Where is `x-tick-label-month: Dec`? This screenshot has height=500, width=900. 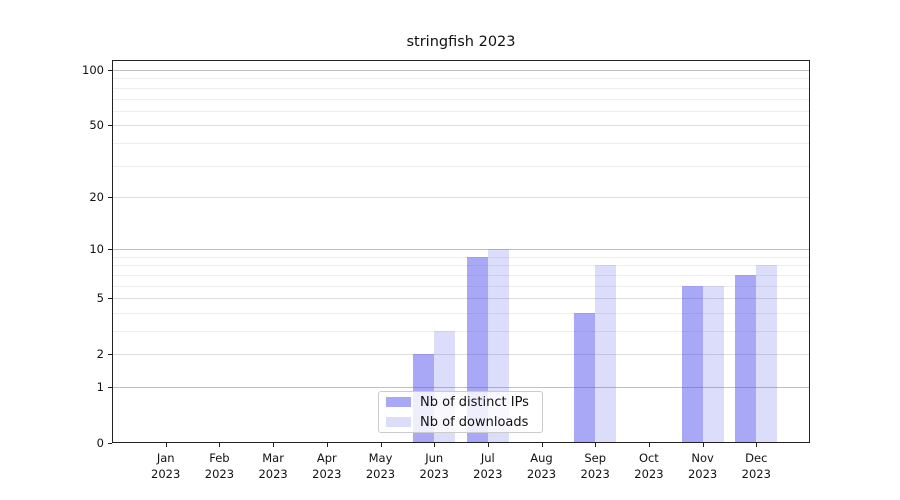
x-tick-label-month: Dec is located at coordinates (756, 458).